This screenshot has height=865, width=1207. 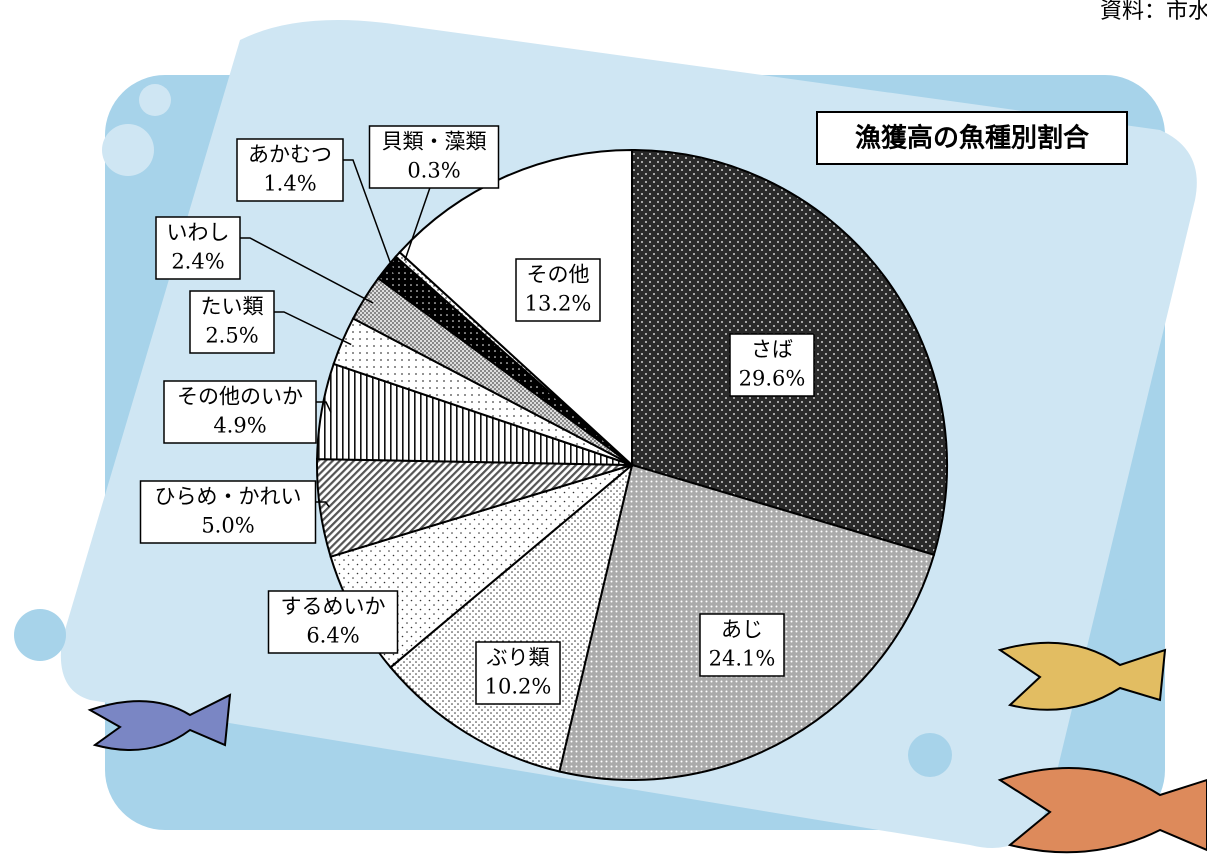 What do you see at coordinates (227, 526) in the screenshot?
I see `value-label: 5.0%` at bounding box center [227, 526].